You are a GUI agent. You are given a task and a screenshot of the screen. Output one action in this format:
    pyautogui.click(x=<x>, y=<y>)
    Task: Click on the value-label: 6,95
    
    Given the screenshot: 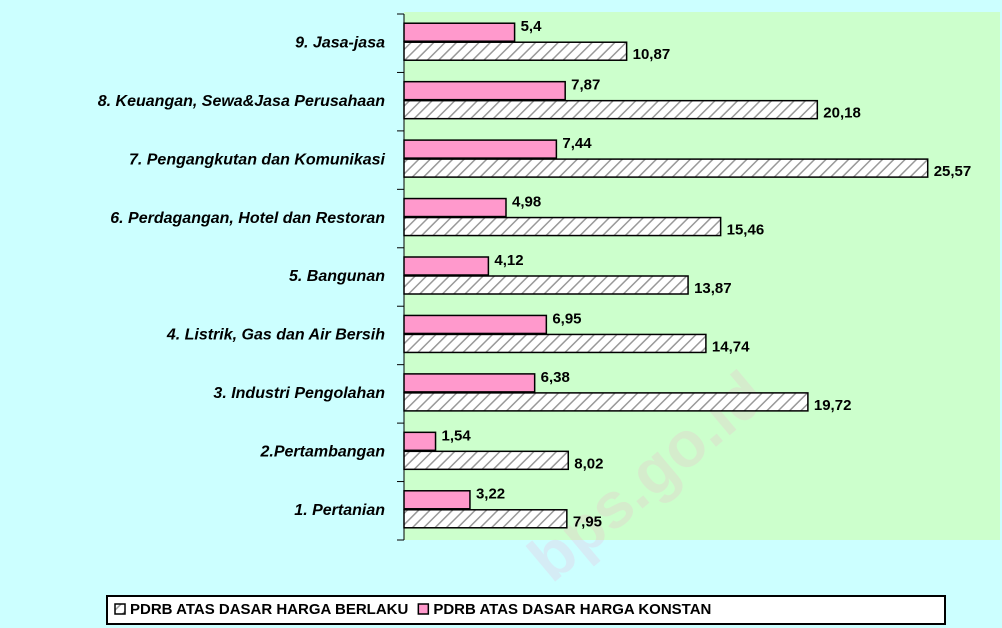 What is the action you would take?
    pyautogui.click(x=566, y=318)
    